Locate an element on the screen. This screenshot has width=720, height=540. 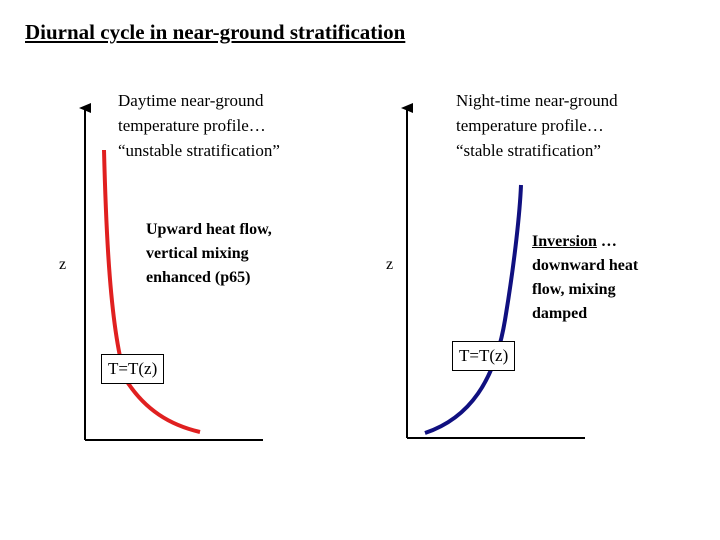
inversion-word: Inversion is located at coordinates (564, 241).